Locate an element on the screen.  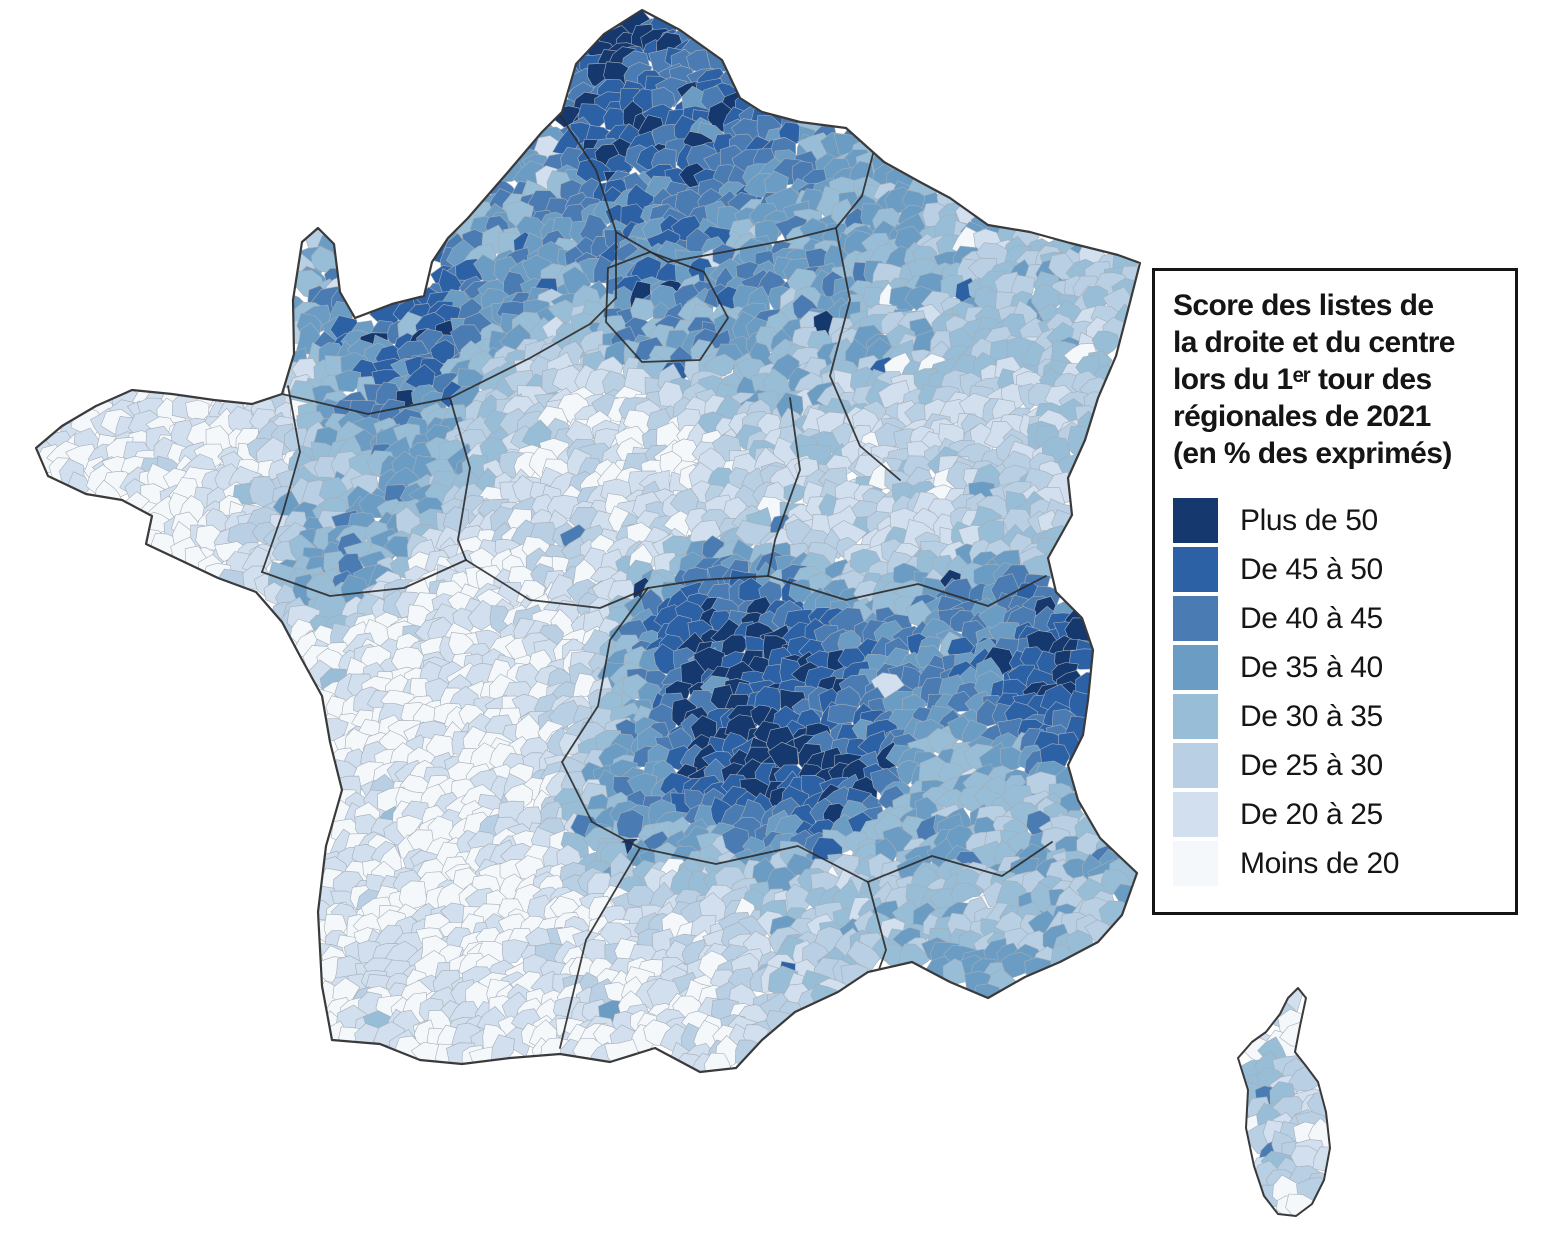
legend-item: De 45 à 50 is located at coordinates (1335, 569).